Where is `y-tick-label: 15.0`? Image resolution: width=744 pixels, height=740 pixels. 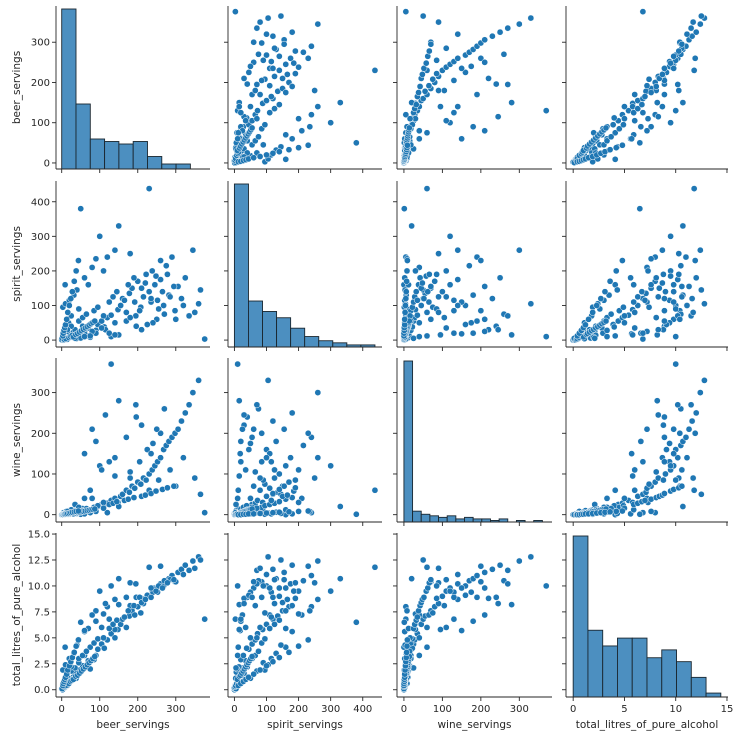 y-tick-label: 15.0 is located at coordinates (39, 535).